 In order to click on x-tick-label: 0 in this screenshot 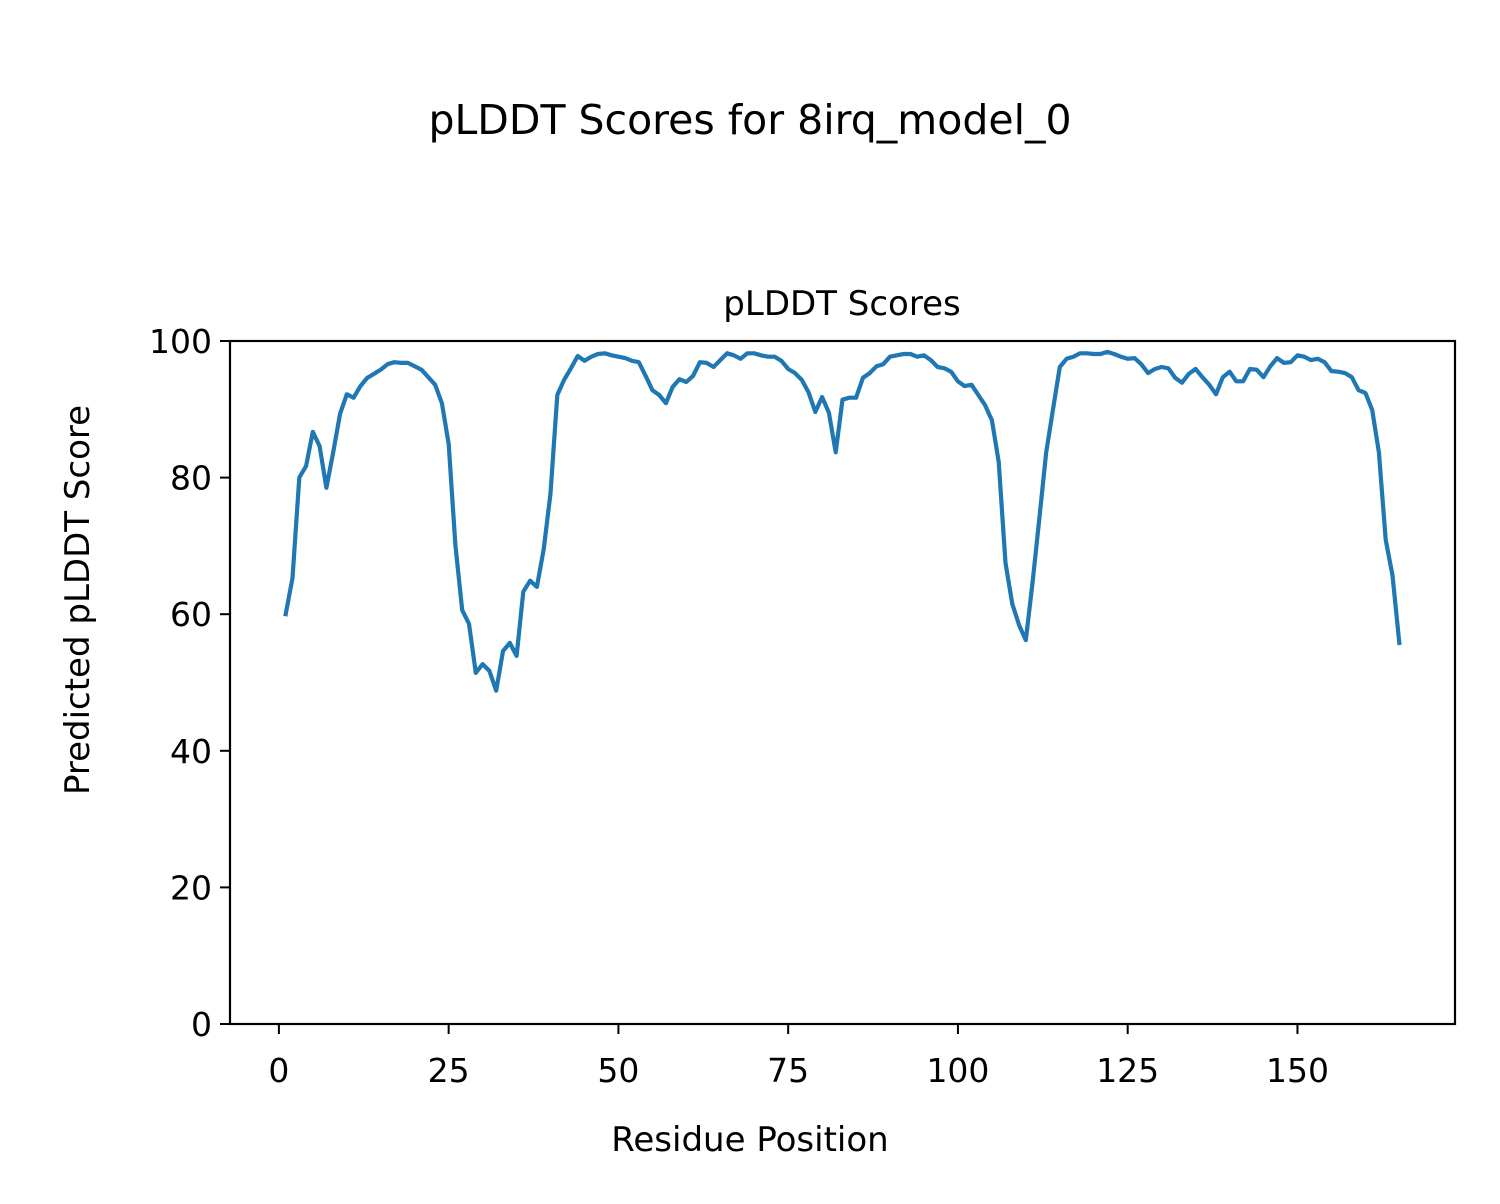, I will do `click(278, 1070)`.